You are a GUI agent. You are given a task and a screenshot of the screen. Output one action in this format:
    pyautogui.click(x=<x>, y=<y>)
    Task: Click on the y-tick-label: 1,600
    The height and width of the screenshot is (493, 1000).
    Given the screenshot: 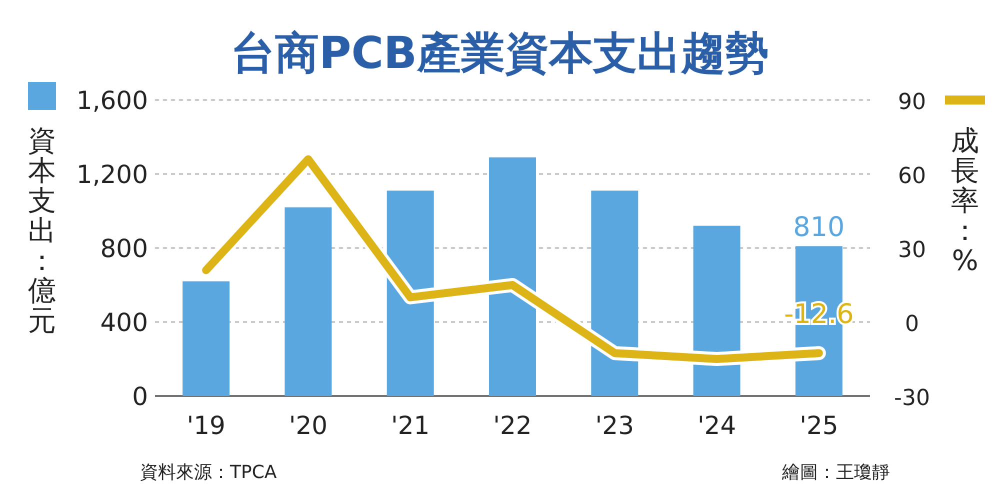 What is the action you would take?
    pyautogui.click(x=112, y=100)
    